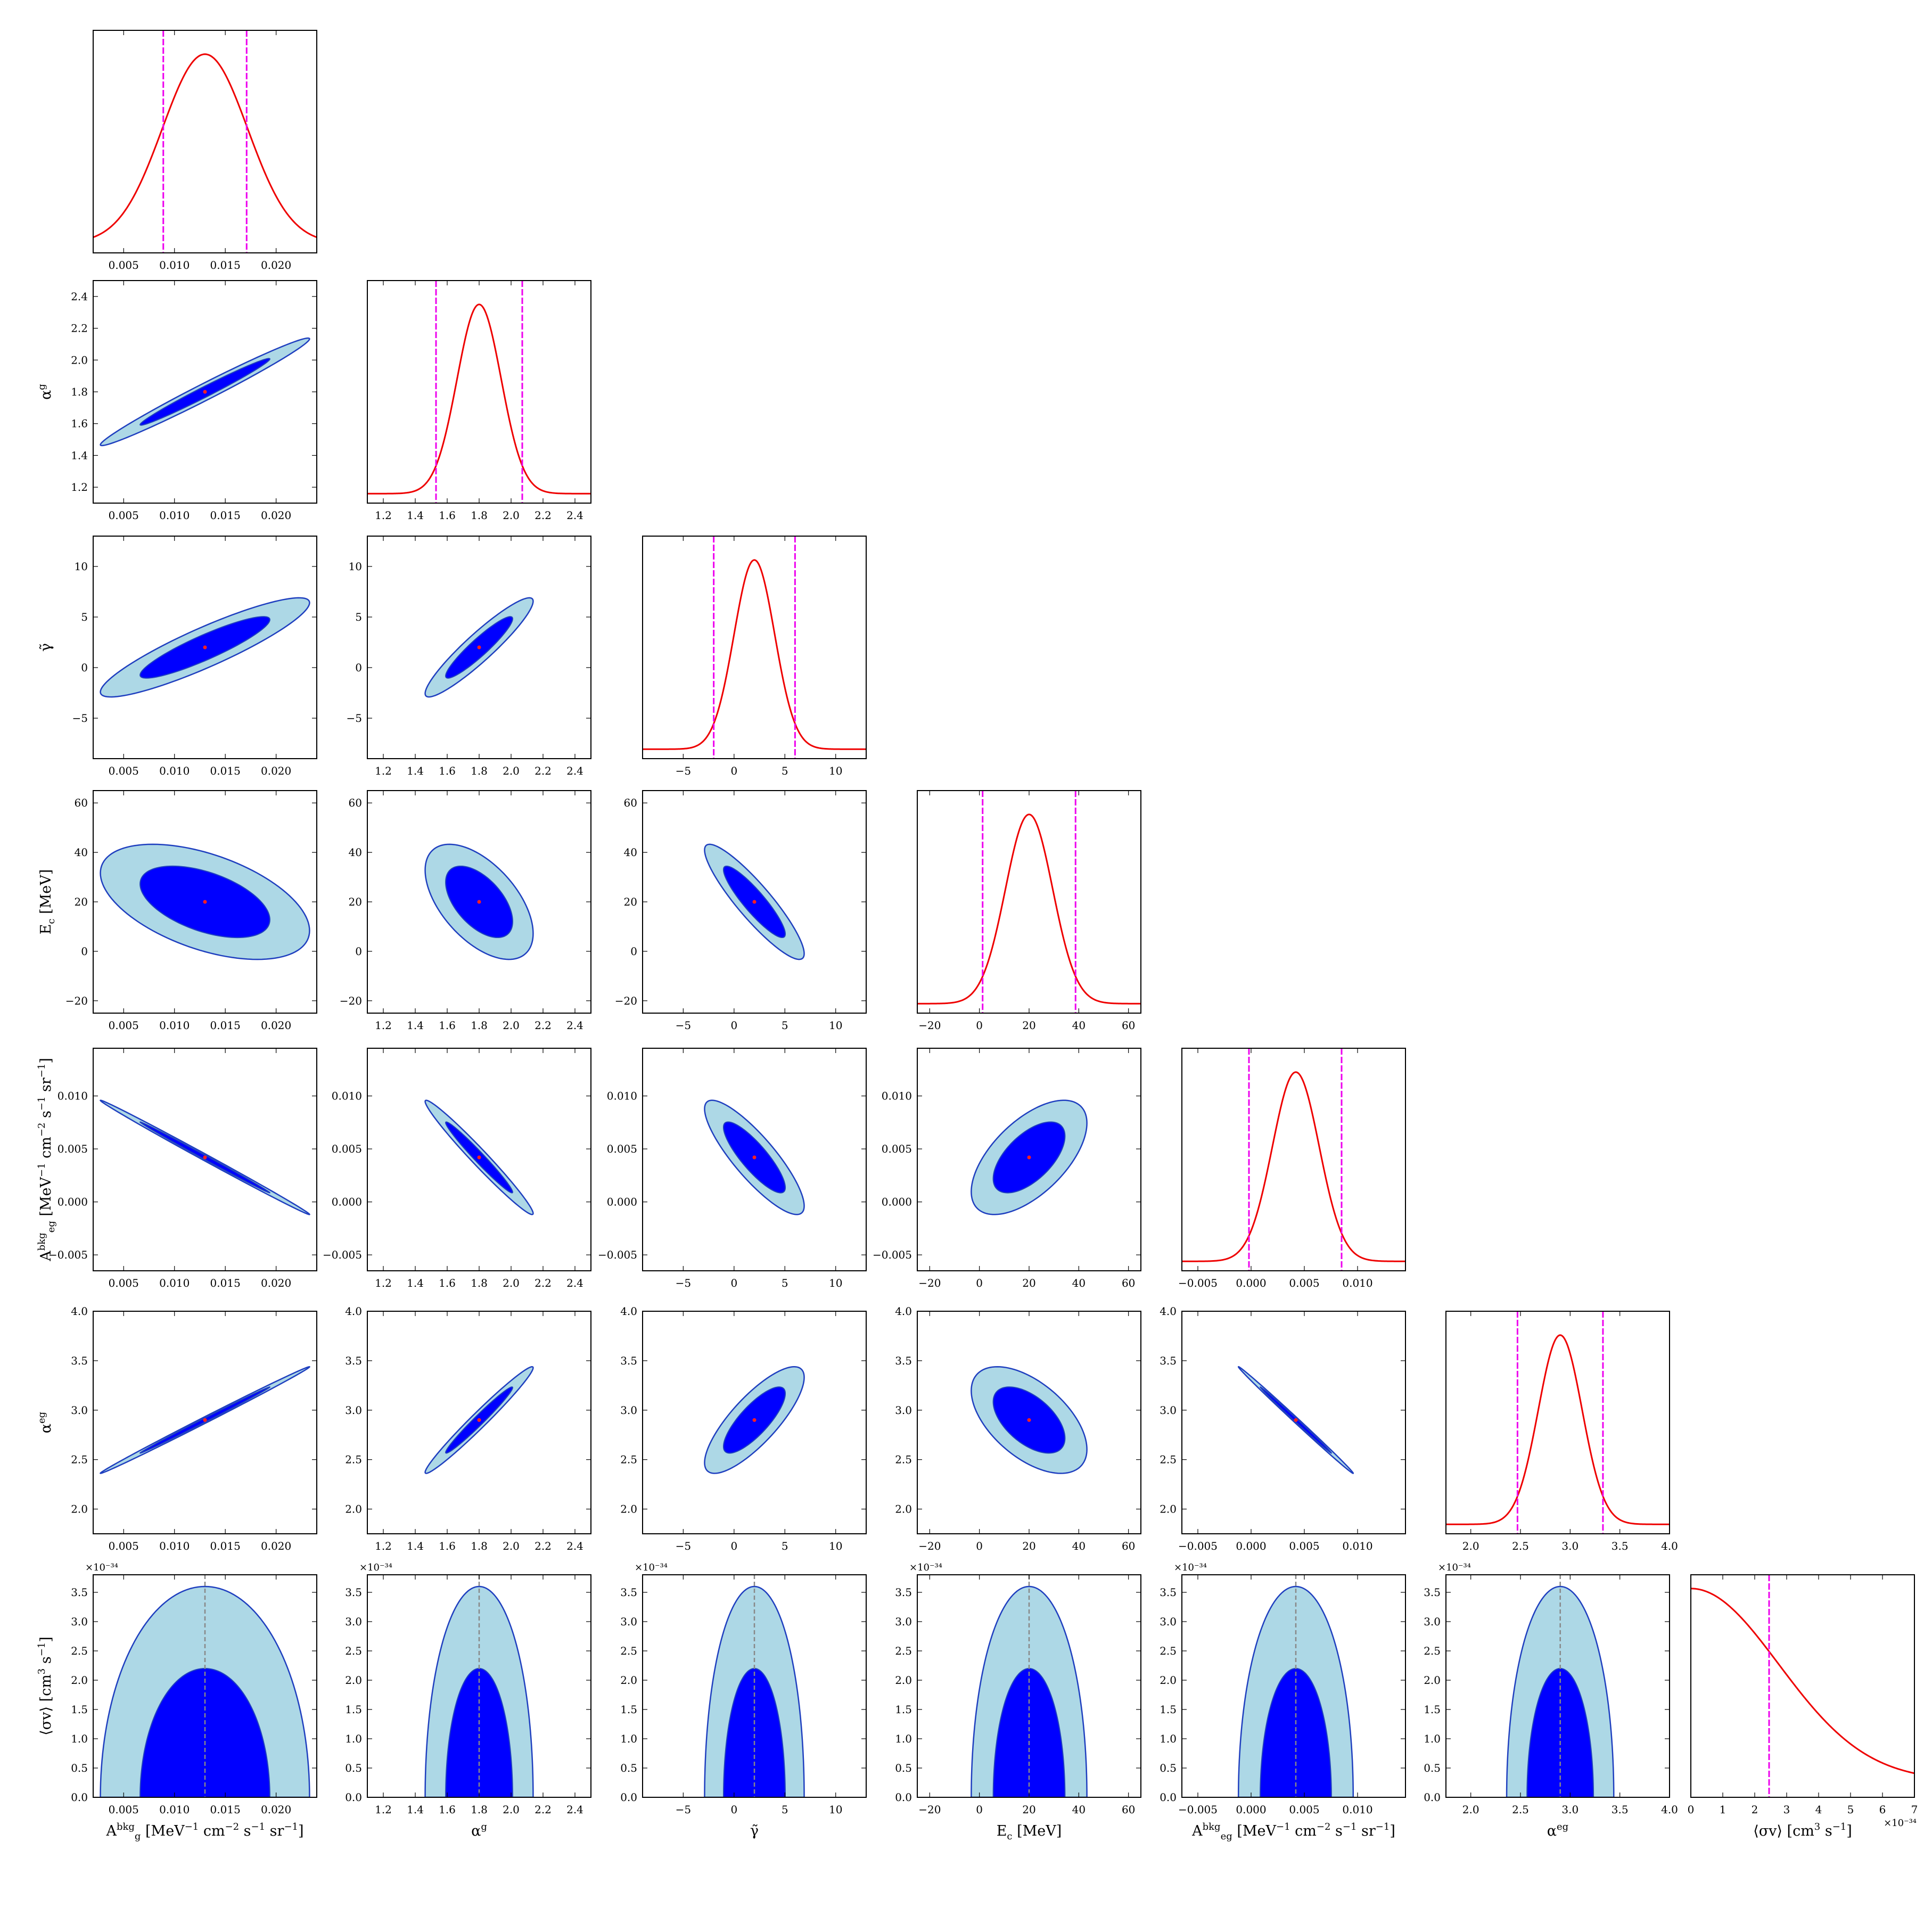  What do you see at coordinates (1169, 1710) in the screenshot?
I see `y-tick-label: 1.5` at bounding box center [1169, 1710].